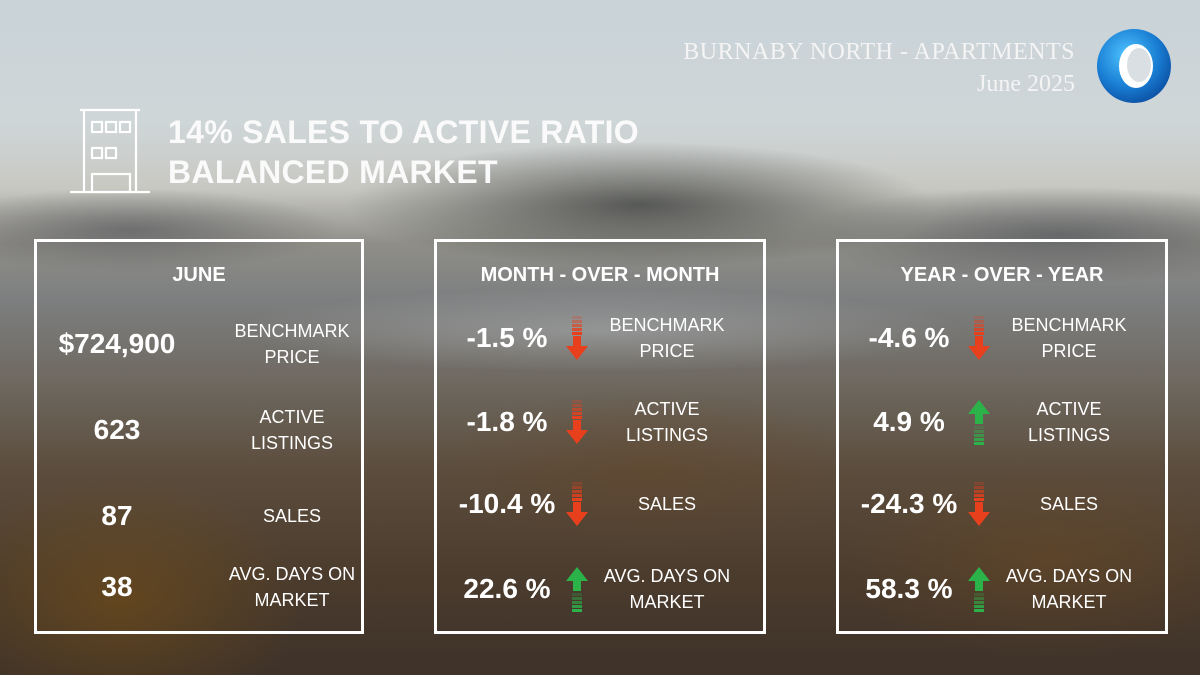  Describe the element at coordinates (507, 421) in the screenshot. I see `change-value: -1.8 %` at that location.